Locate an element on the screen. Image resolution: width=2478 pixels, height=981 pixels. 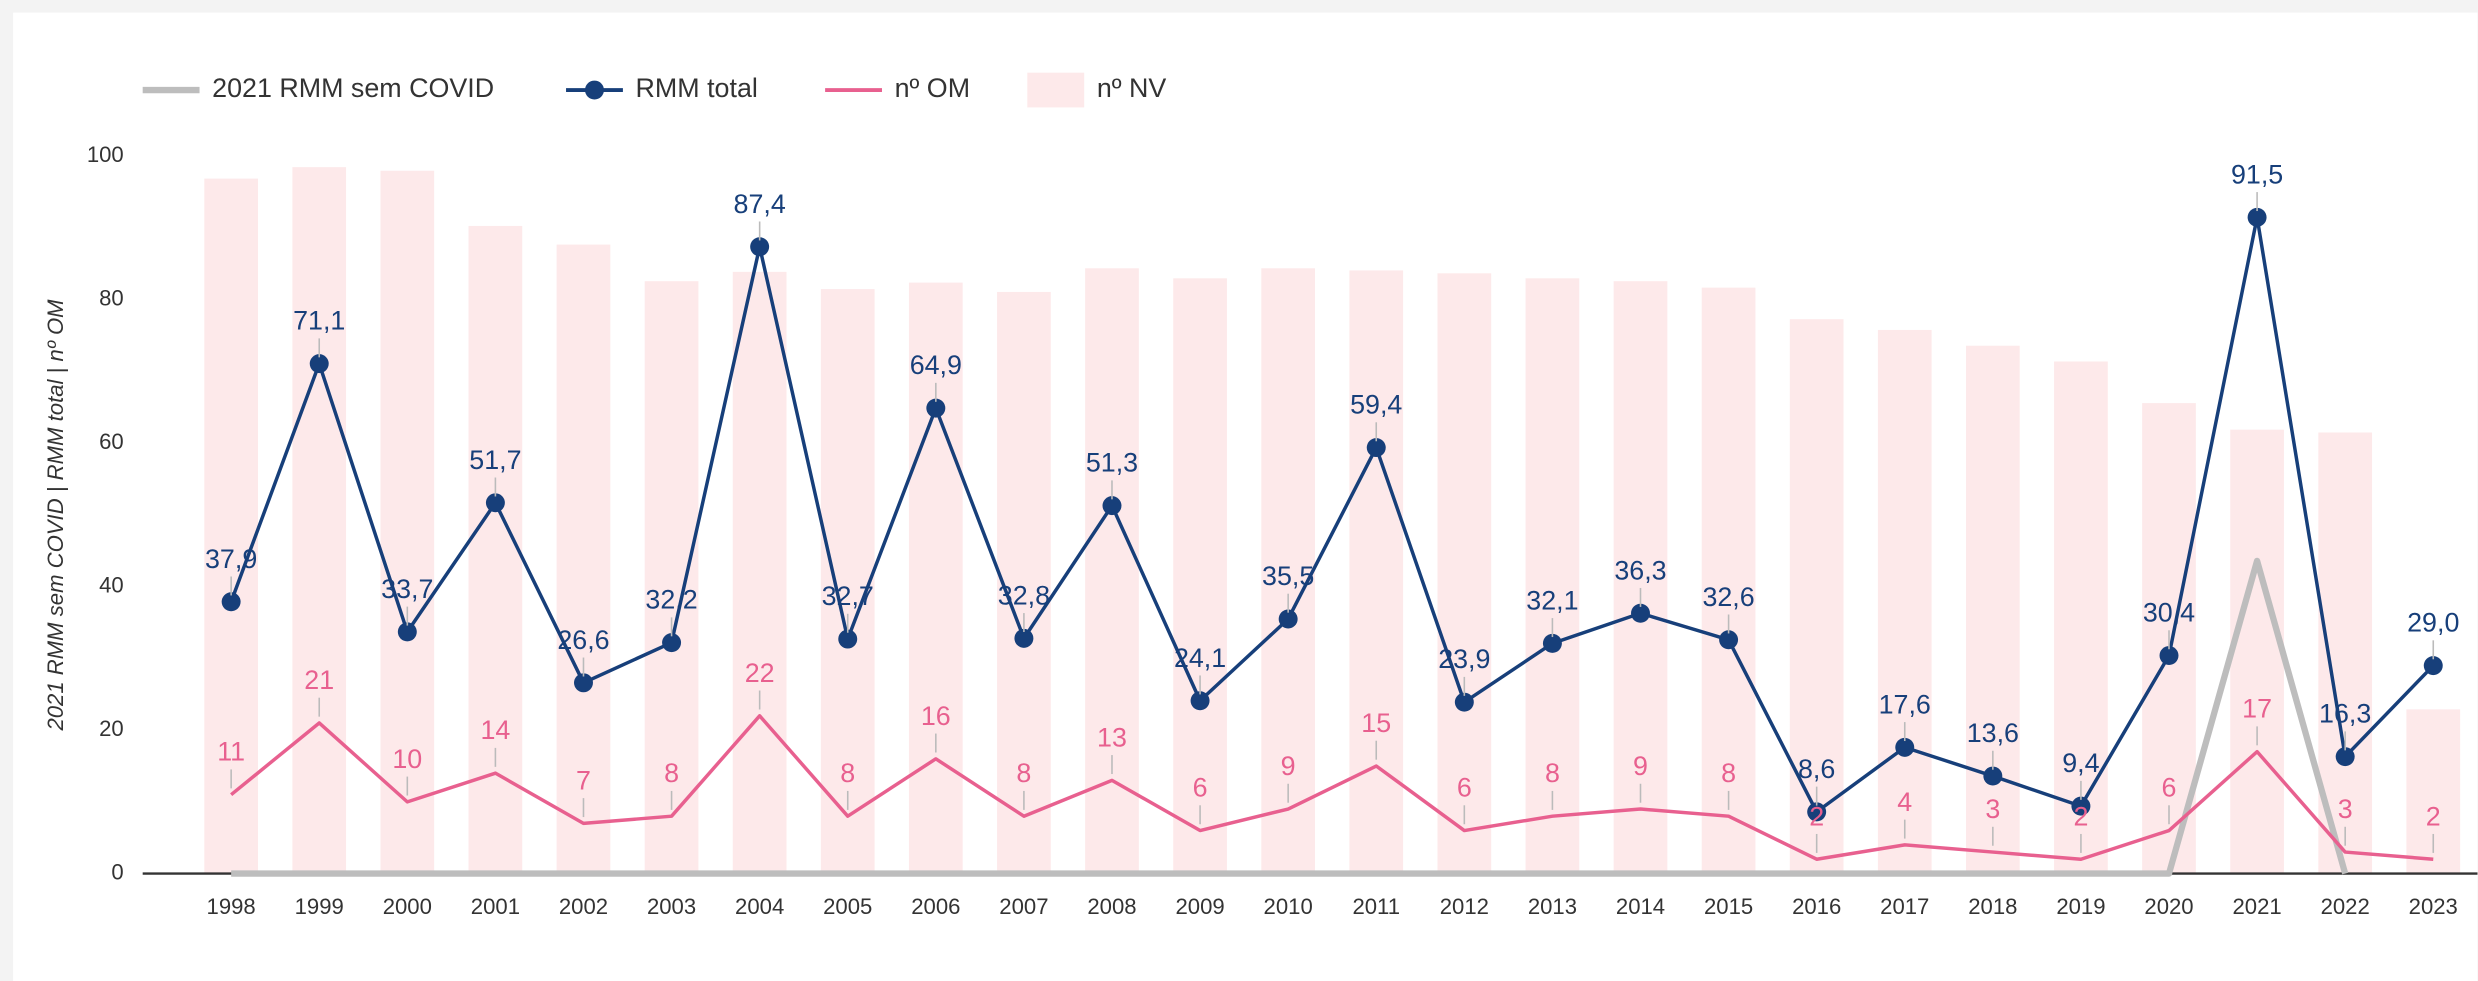
data-label: 14 is located at coordinates (495, 730).